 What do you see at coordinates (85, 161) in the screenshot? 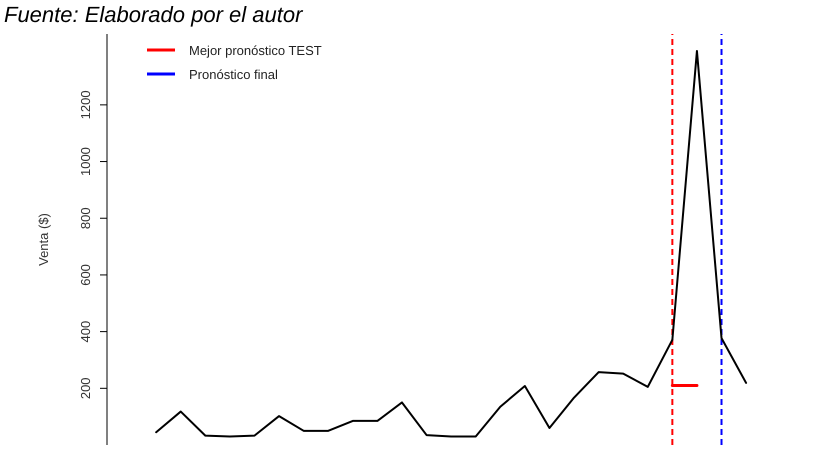
I see `y-tick-label: 1000` at bounding box center [85, 161].